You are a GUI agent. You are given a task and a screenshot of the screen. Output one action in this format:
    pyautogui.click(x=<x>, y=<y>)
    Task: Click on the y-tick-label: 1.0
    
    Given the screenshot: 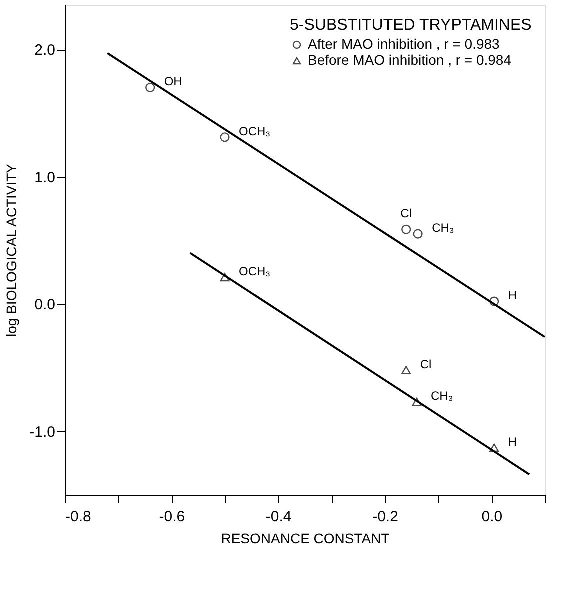 What is the action you would take?
    pyautogui.click(x=45, y=177)
    